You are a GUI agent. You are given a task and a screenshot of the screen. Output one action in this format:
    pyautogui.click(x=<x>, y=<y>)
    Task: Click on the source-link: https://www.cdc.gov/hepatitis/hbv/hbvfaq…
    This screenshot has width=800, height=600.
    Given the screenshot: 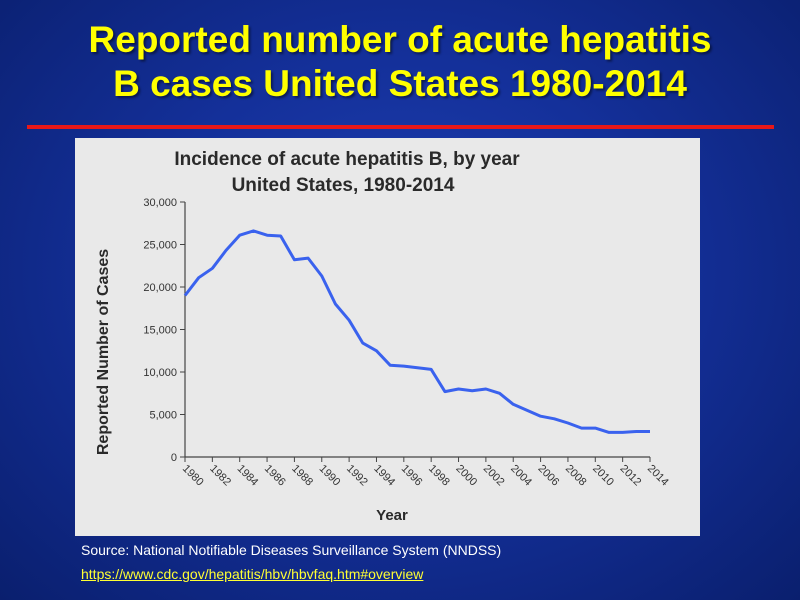 What is the action you would take?
    pyautogui.click(x=252, y=574)
    